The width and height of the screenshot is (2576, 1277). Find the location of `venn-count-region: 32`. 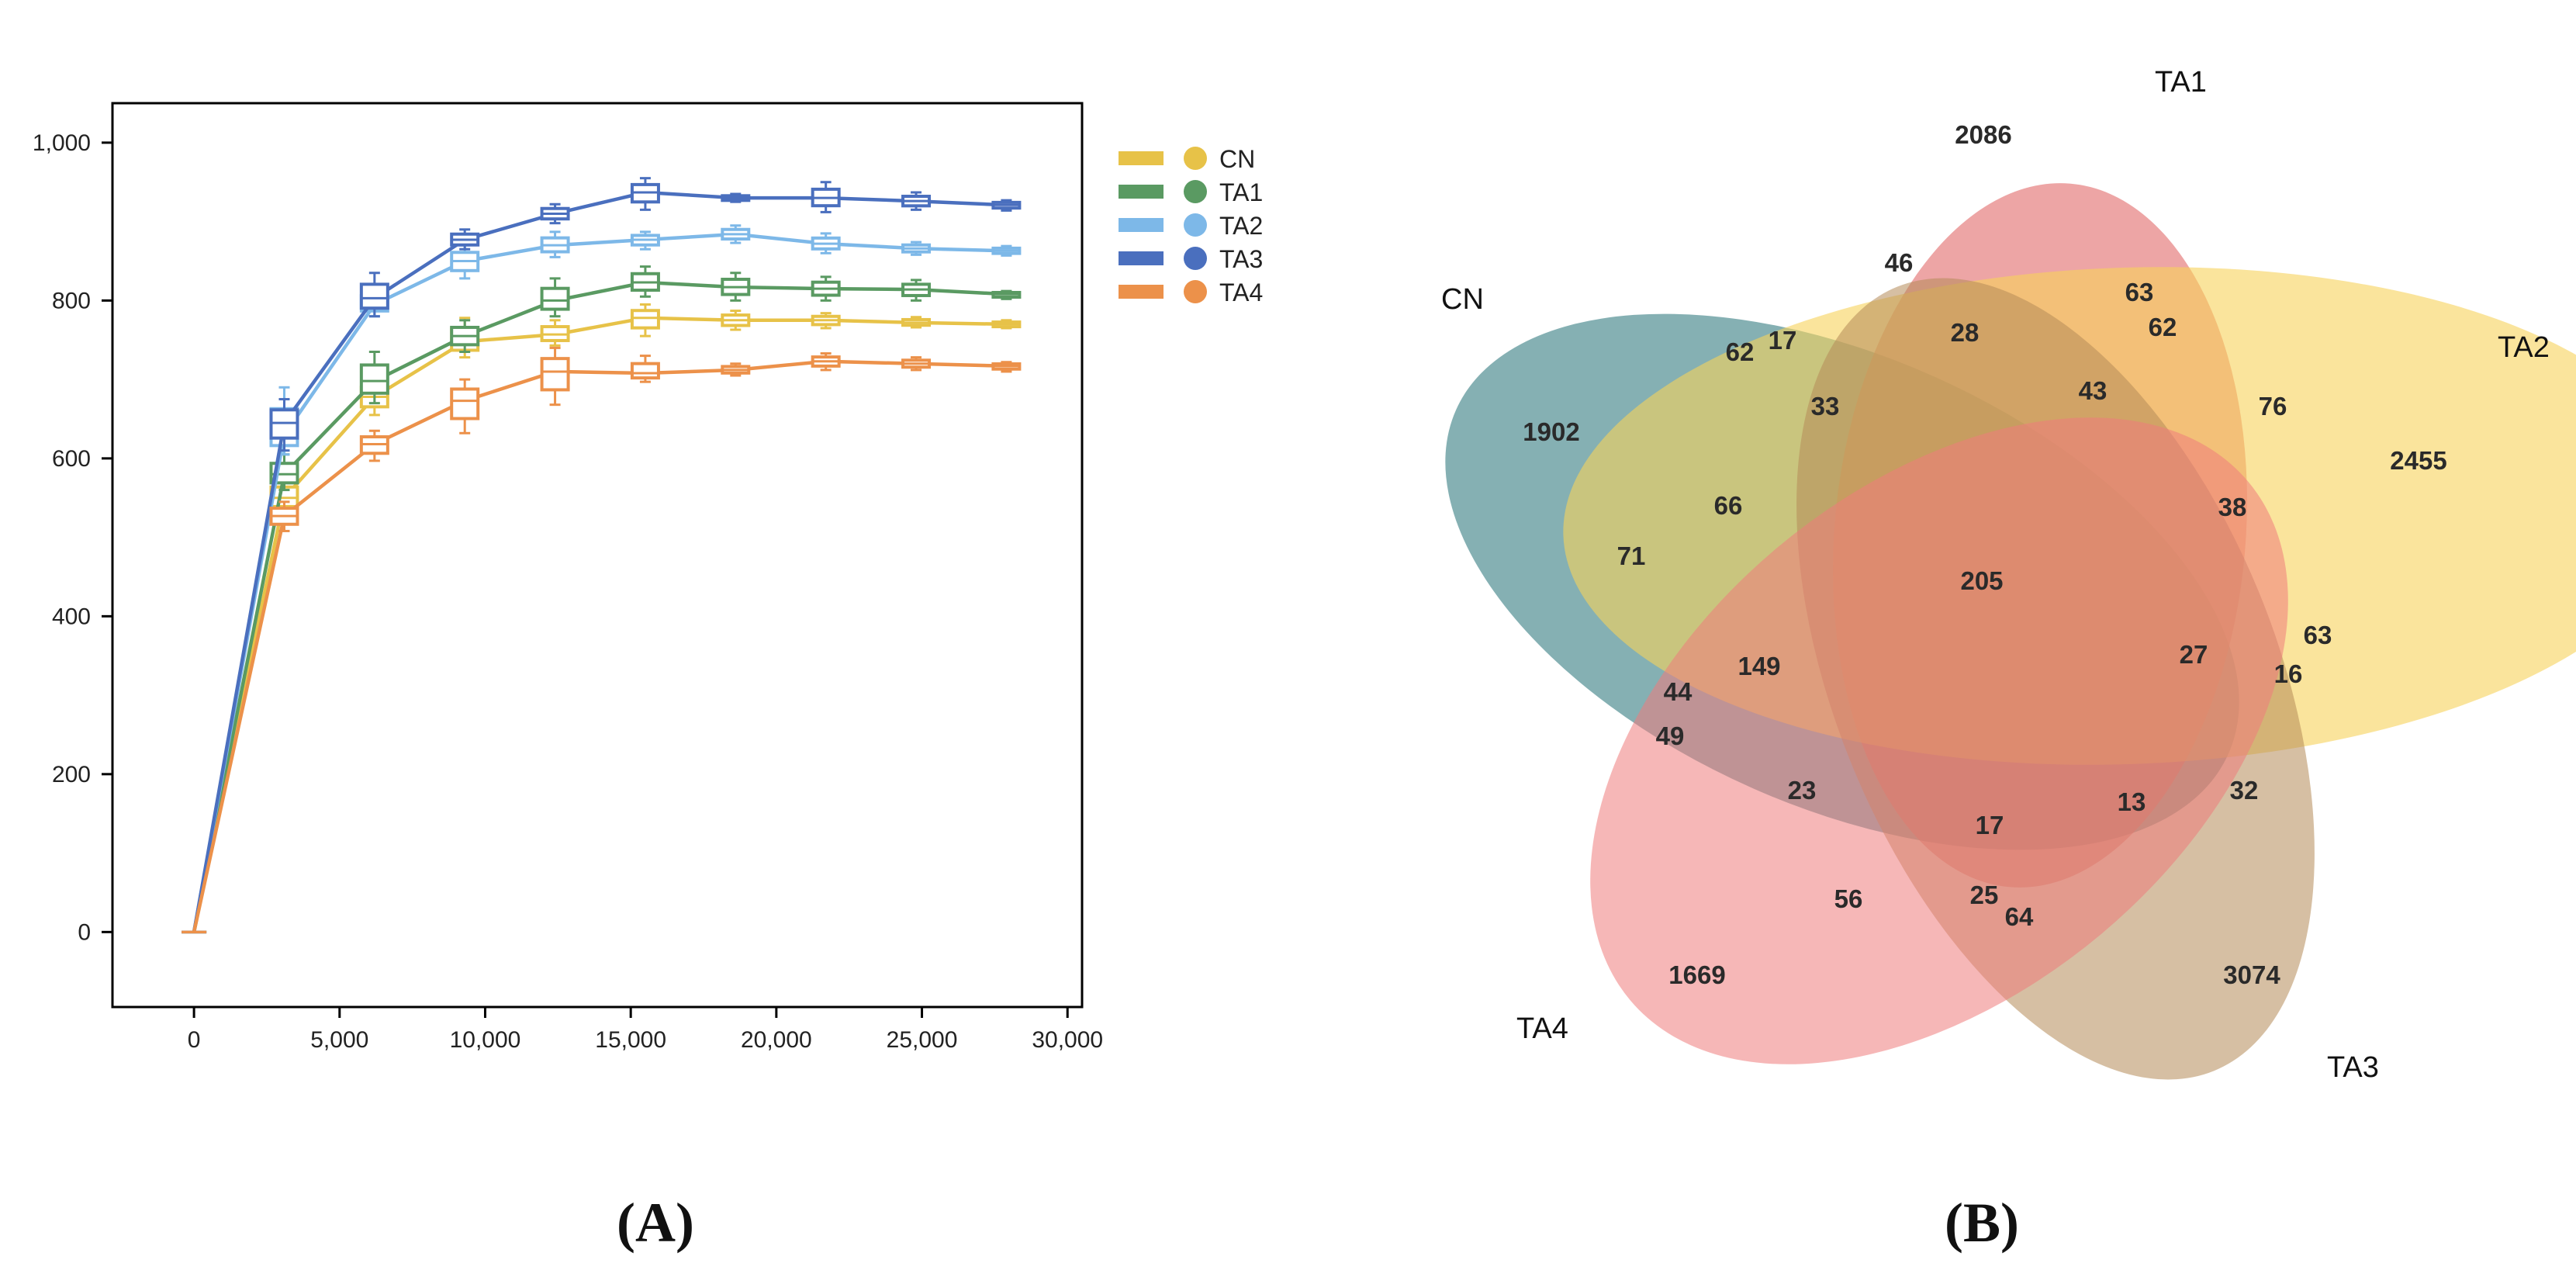

venn-count-region: 32 is located at coordinates (2244, 790).